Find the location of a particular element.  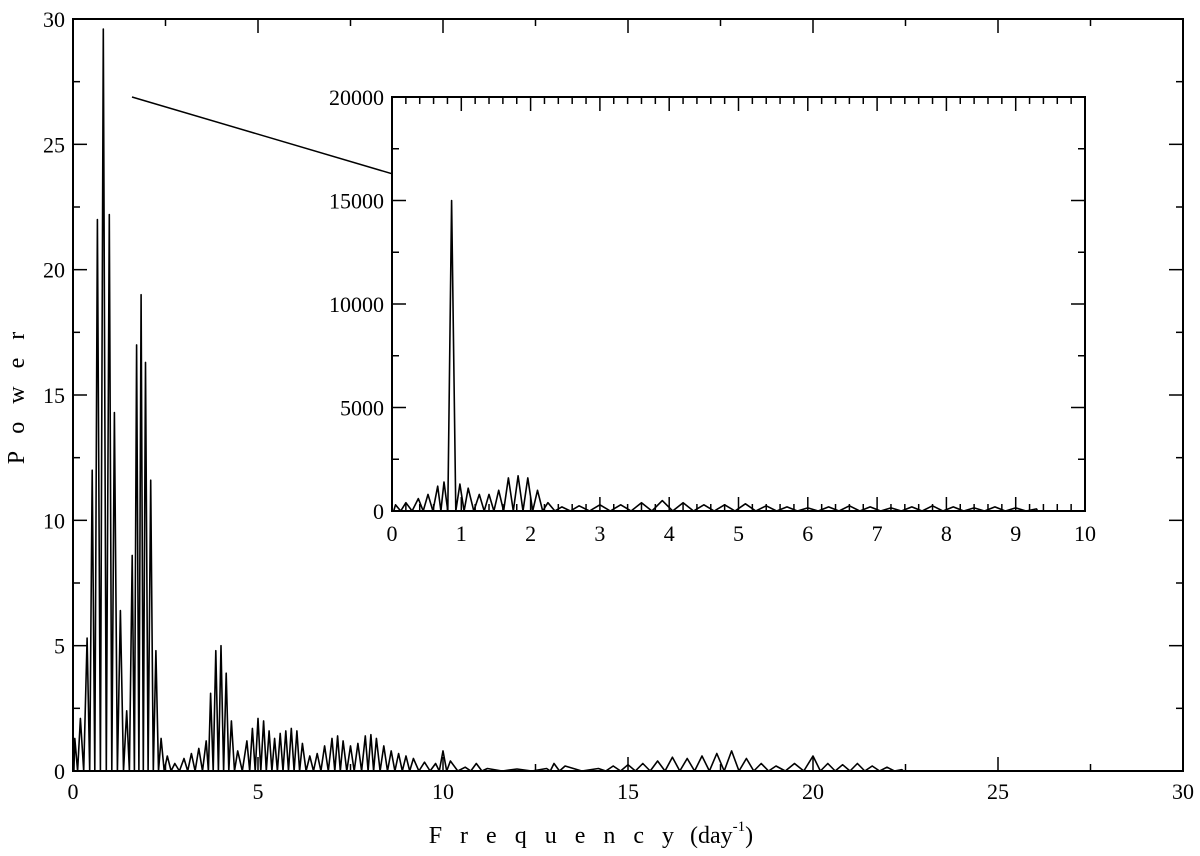

y-tick-label: 25 is located at coordinates (54, 144).